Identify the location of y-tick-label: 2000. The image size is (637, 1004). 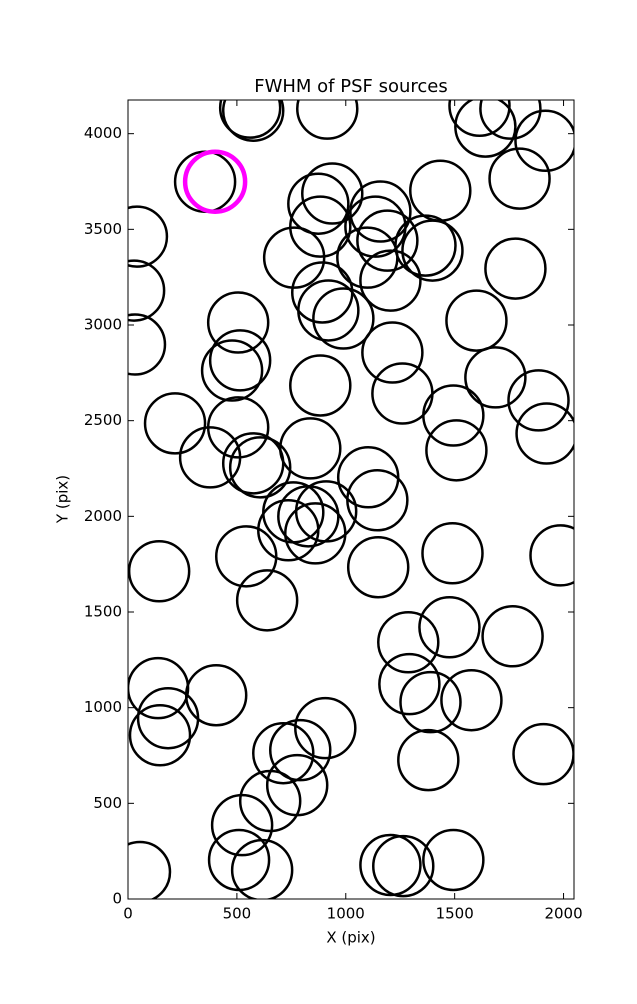
(103, 516).